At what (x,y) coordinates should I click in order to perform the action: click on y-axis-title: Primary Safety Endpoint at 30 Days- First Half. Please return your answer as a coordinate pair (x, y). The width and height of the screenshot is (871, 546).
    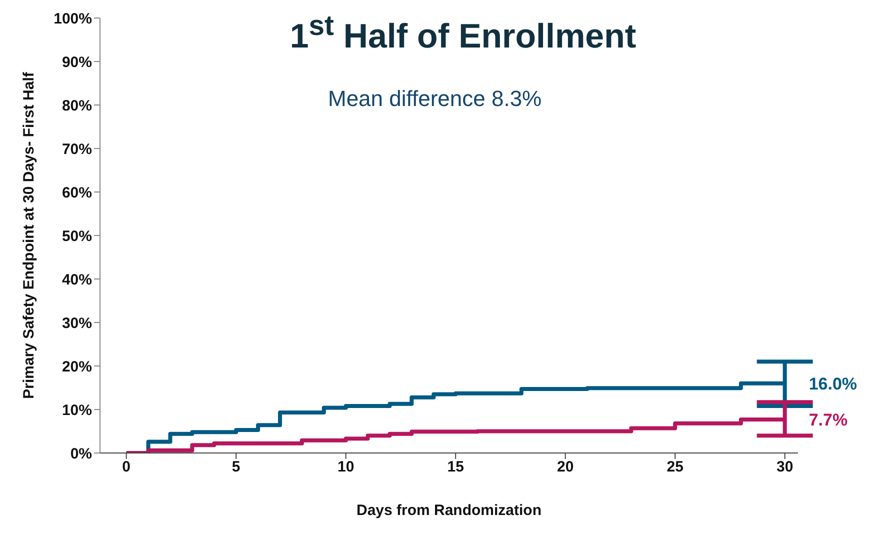
    Looking at the image, I should click on (29, 235).